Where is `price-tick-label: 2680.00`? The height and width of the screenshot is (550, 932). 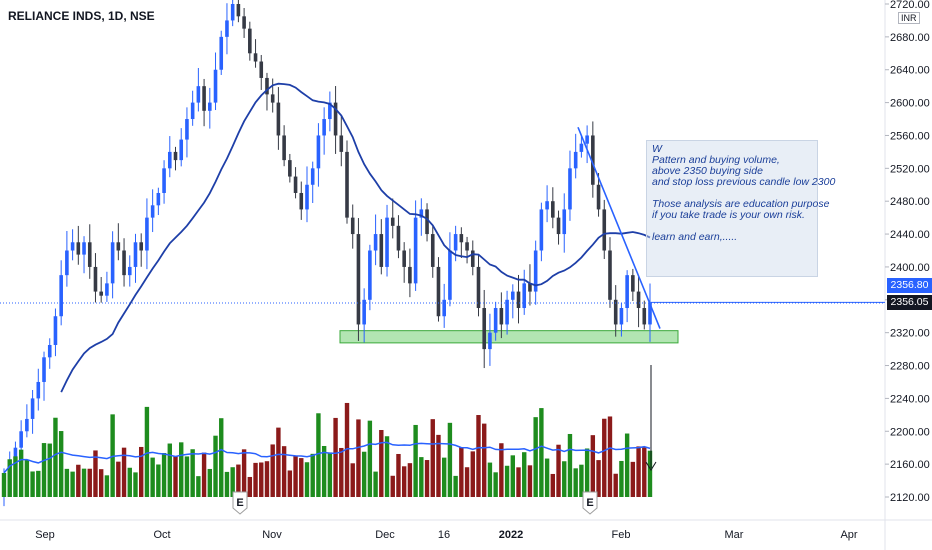
price-tick-label: 2680.00 is located at coordinates (910, 38).